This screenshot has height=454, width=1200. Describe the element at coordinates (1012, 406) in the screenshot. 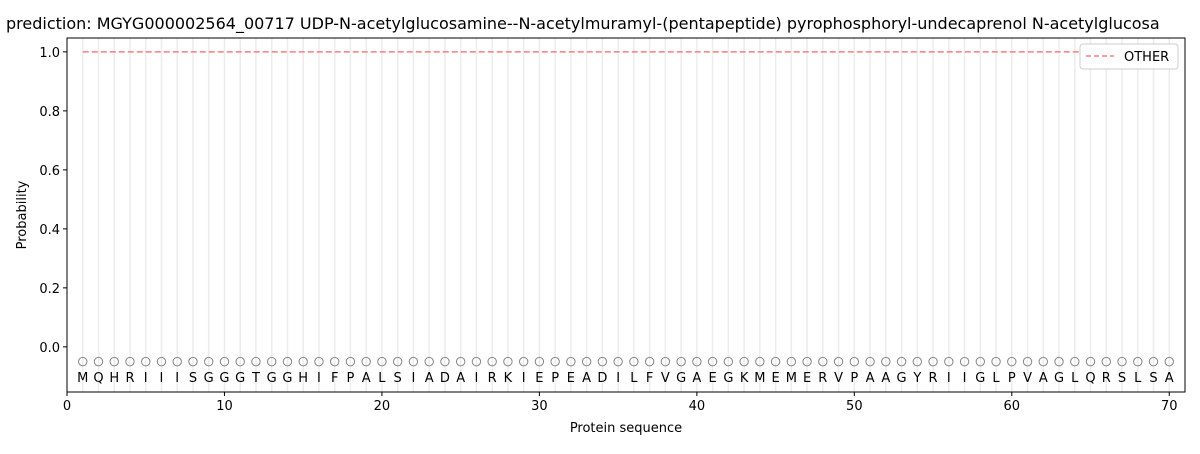

I see `x-tick-label: 60` at that location.